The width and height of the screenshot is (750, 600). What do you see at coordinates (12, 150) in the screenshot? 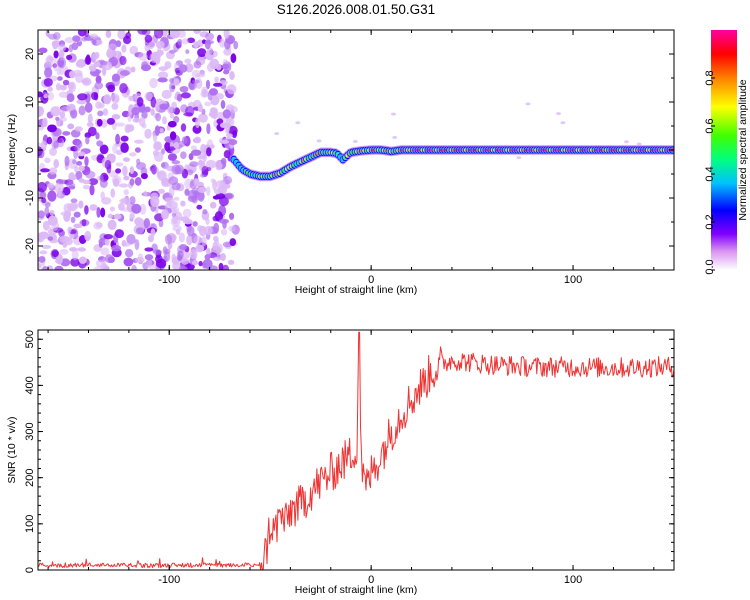
I see `spectrogram-ylabel: Frequency (Hz)` at bounding box center [12, 150].